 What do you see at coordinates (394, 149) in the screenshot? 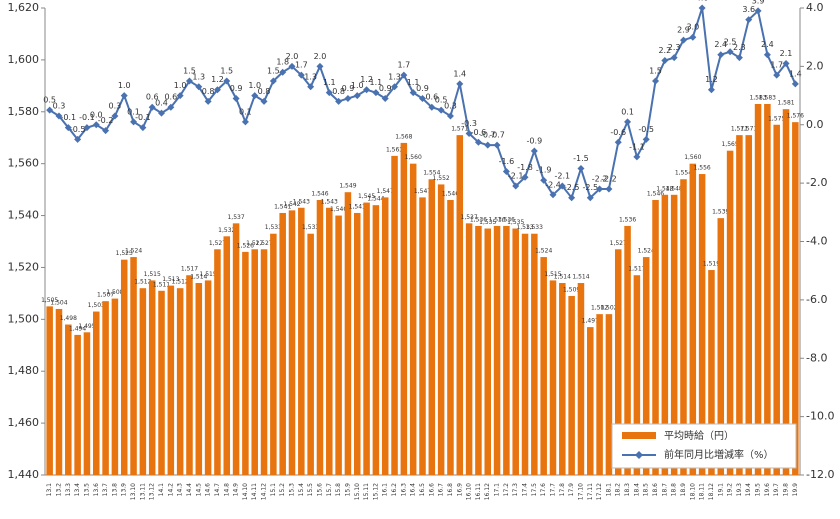
I see `bar-value-label: 1,563` at bounding box center [394, 149].